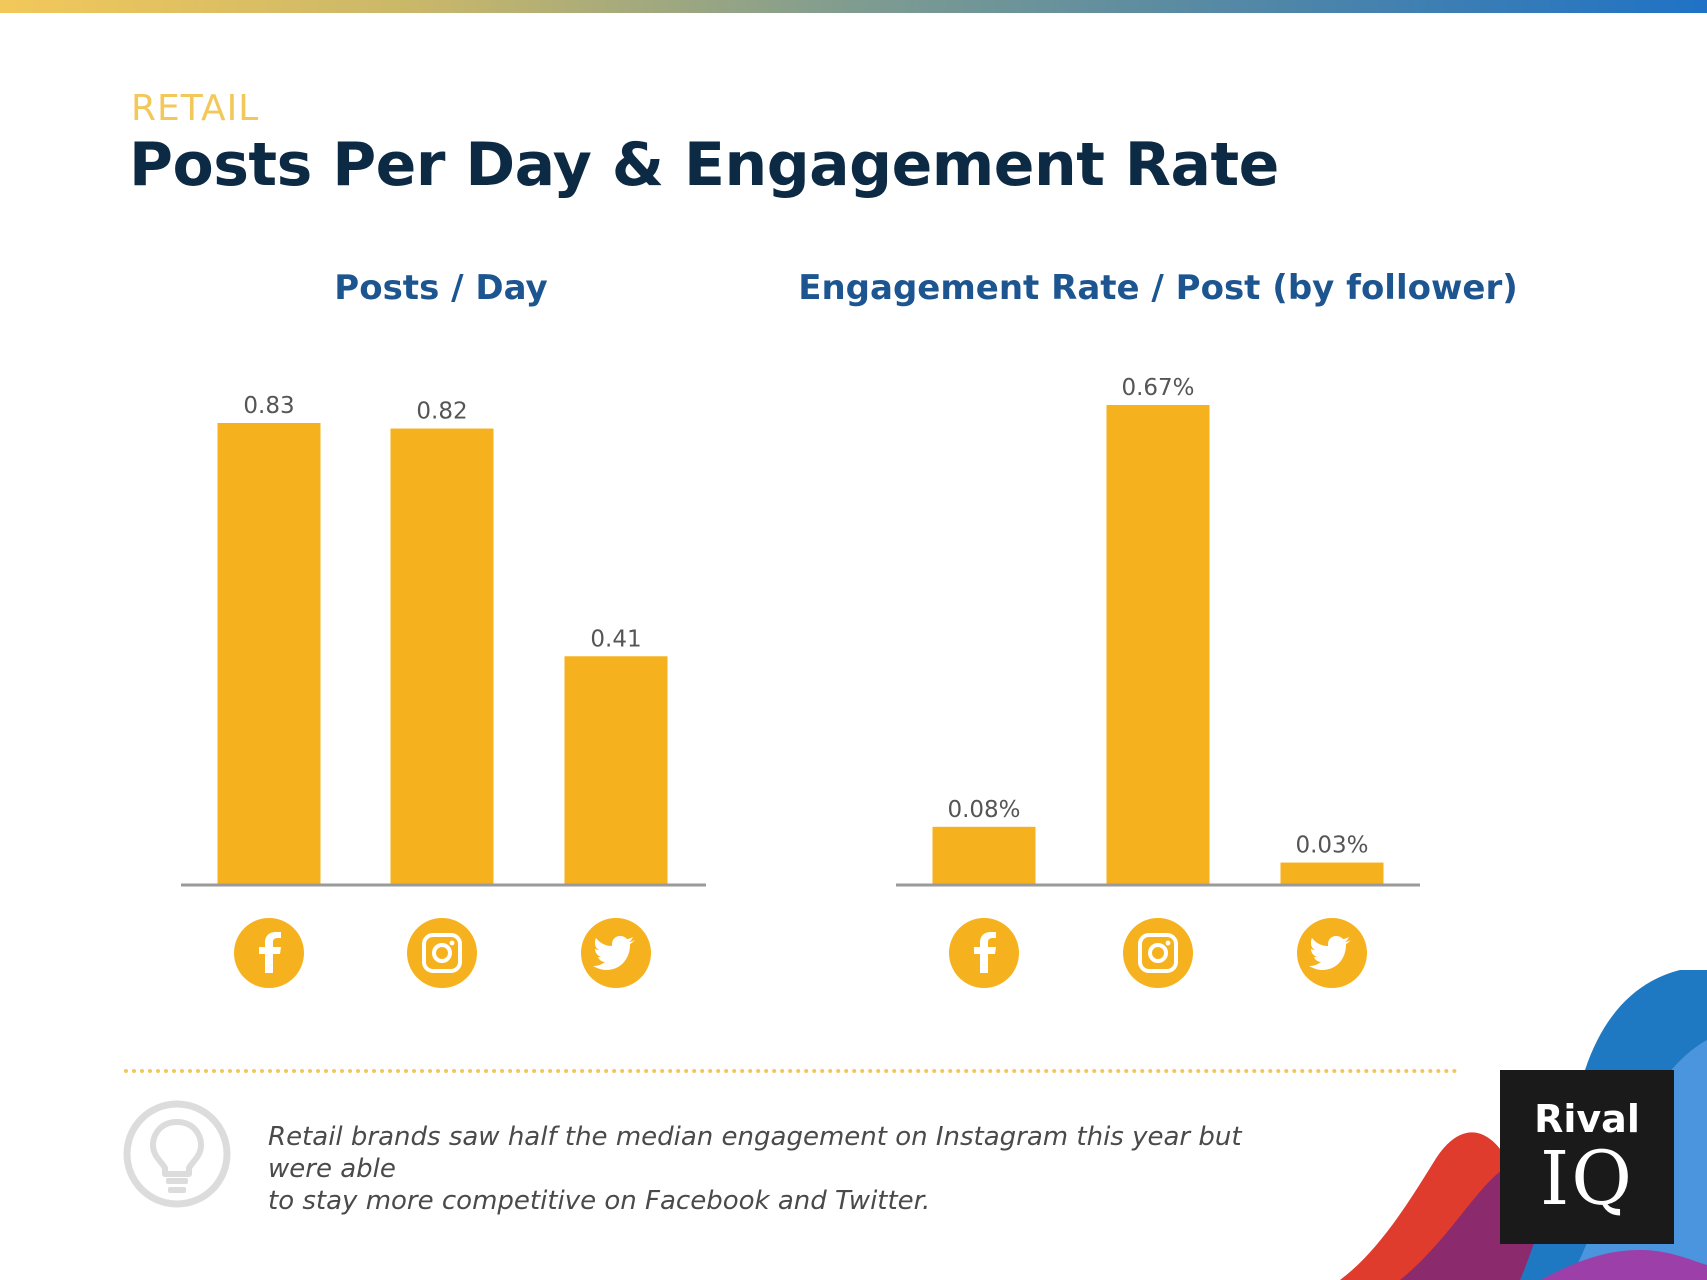 The height and width of the screenshot is (1280, 1707). Describe the element at coordinates (177, 1154) in the screenshot. I see `lightbulb-icon` at that location.